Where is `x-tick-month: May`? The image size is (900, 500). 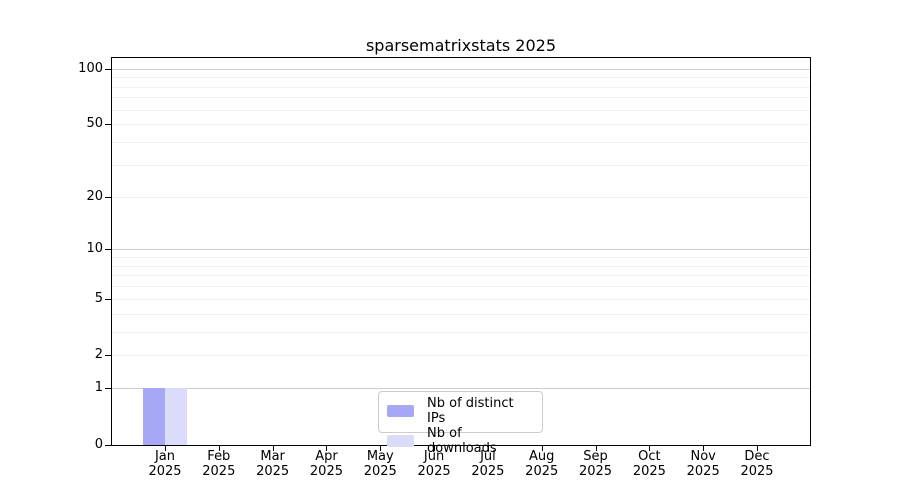 x-tick-month: May is located at coordinates (380, 456).